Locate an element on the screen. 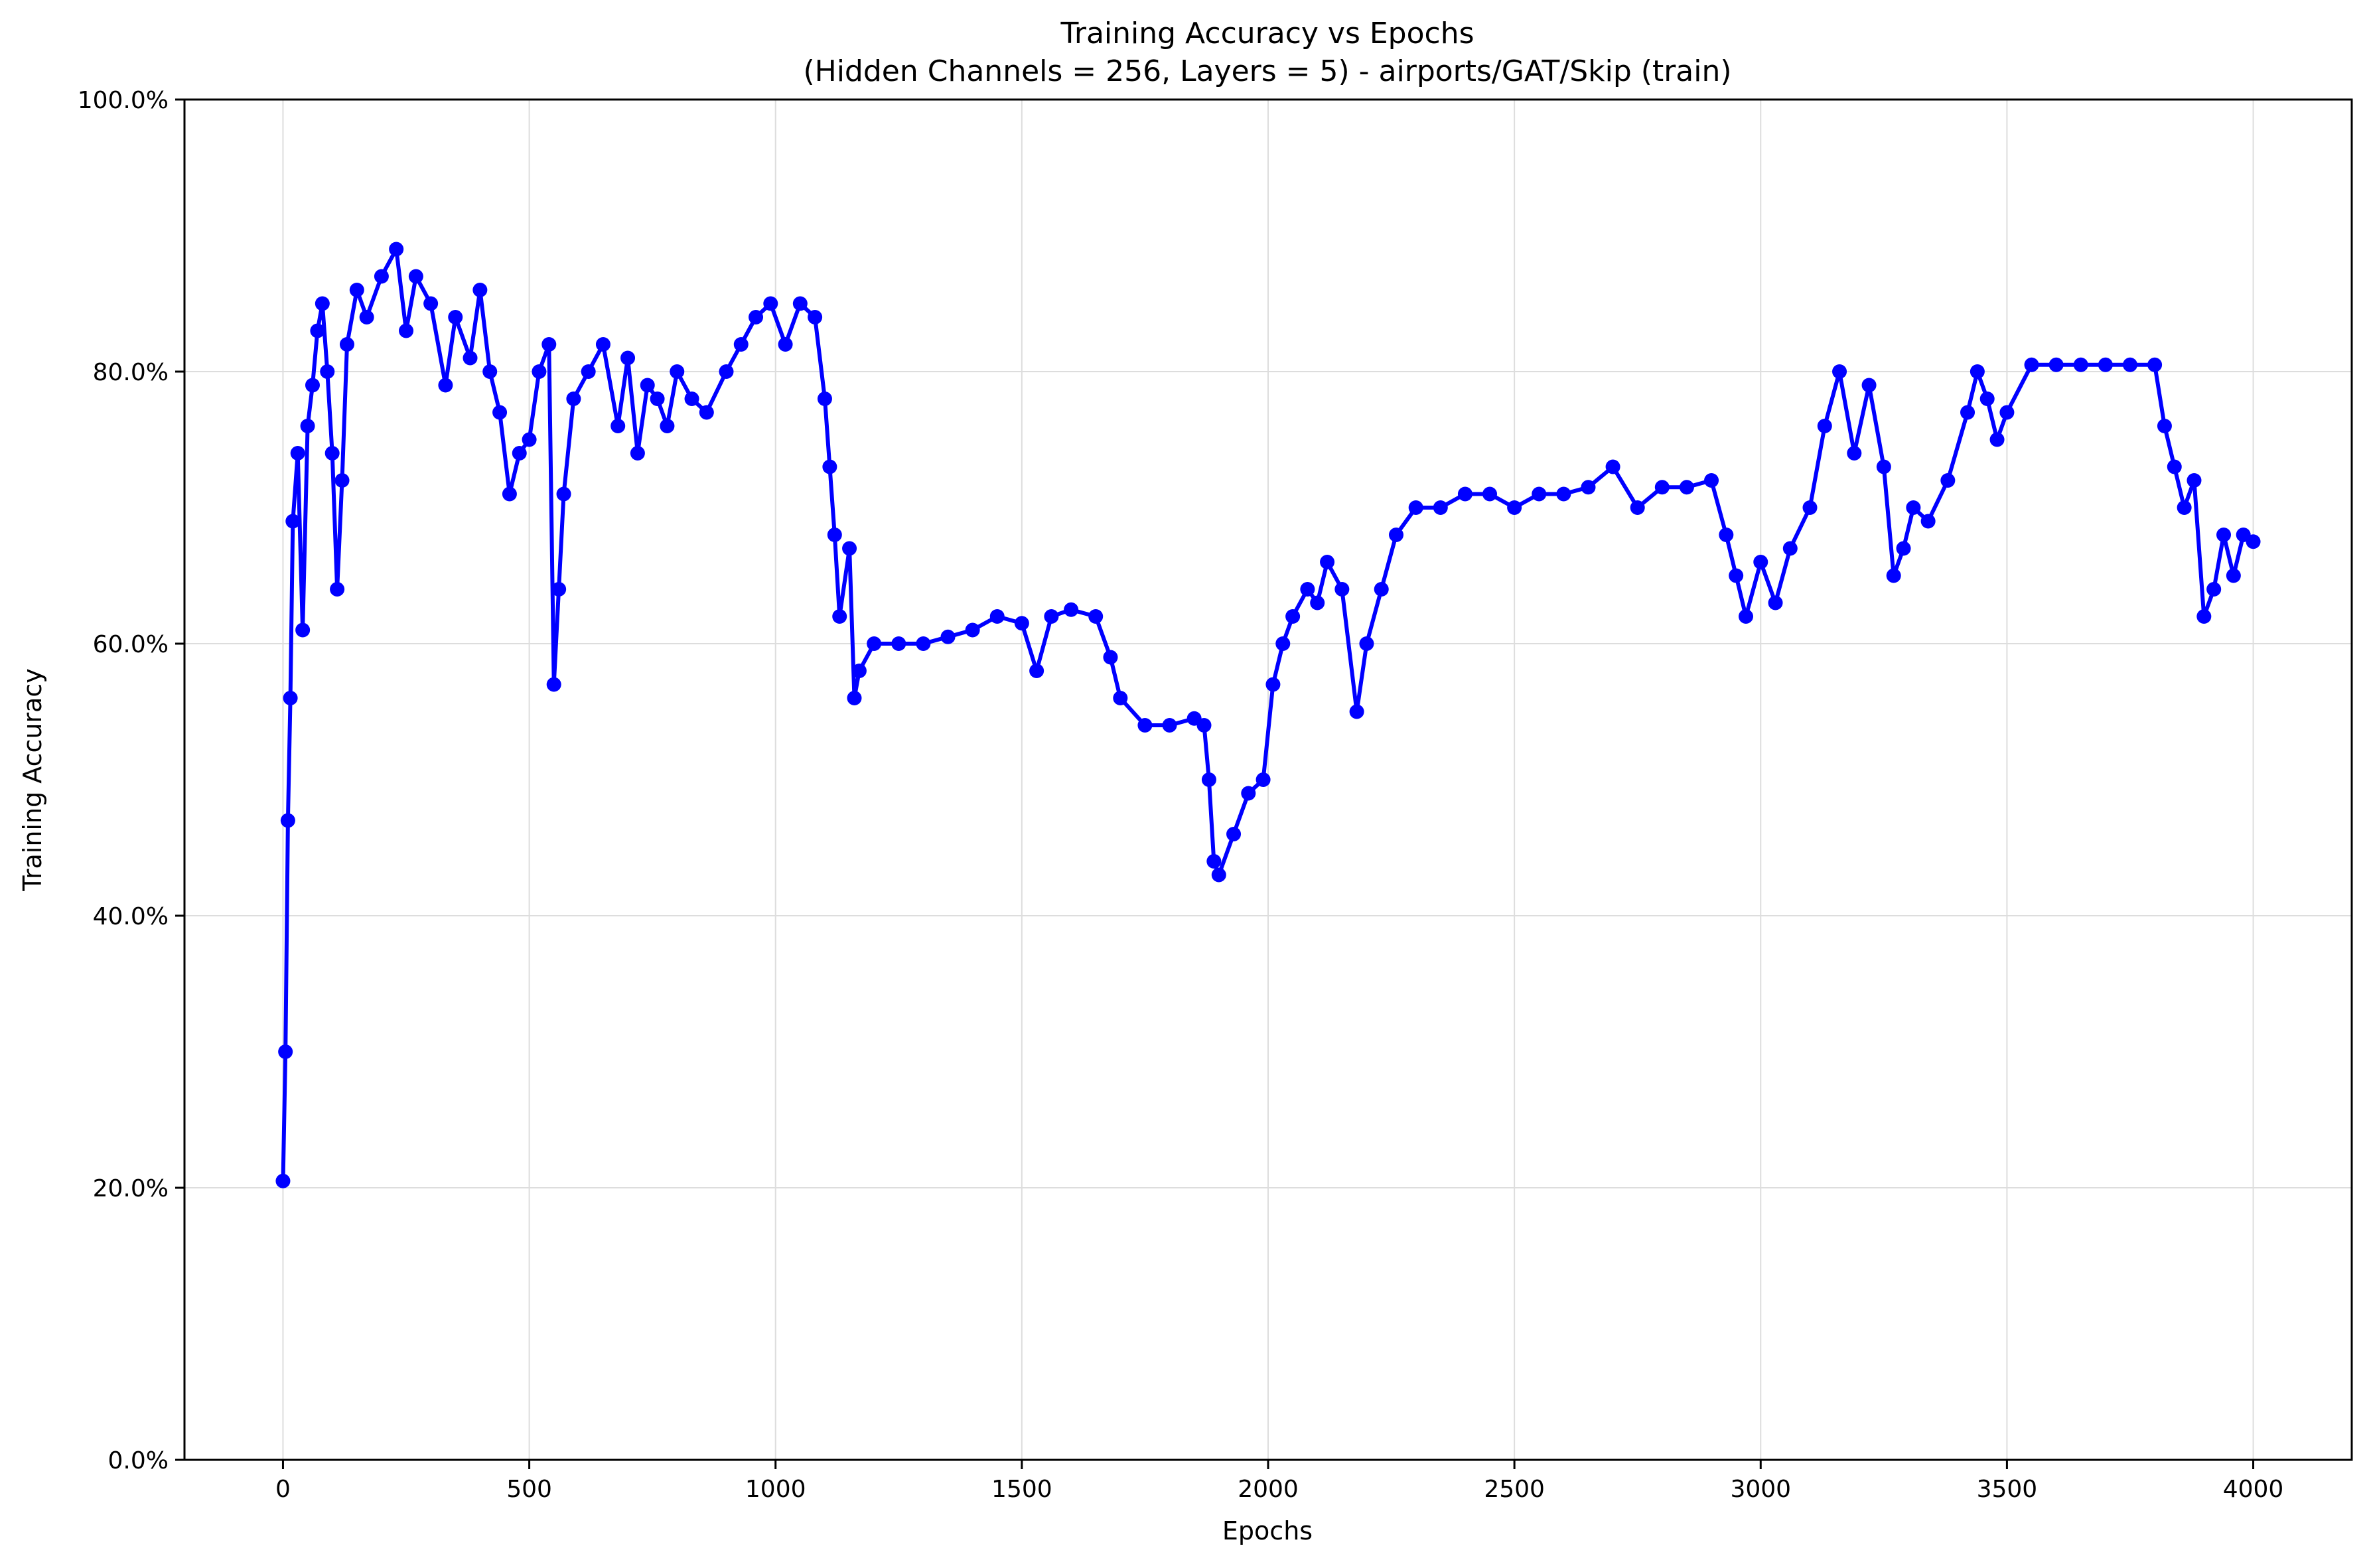 The image size is (2369, 1568). x-tick-label: 2500 is located at coordinates (1514, 1489).